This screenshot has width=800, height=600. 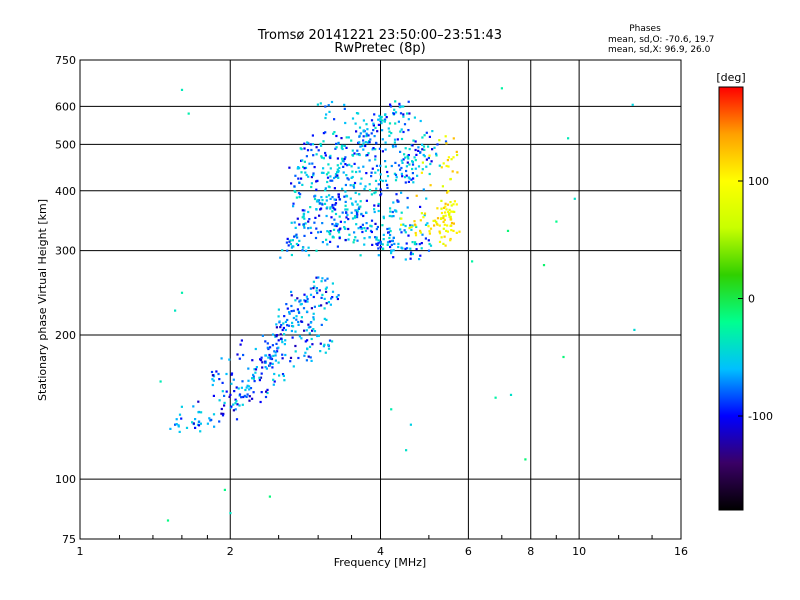 What do you see at coordinates (579, 551) in the screenshot?
I see `x-tick-label-5: 10` at bounding box center [579, 551].